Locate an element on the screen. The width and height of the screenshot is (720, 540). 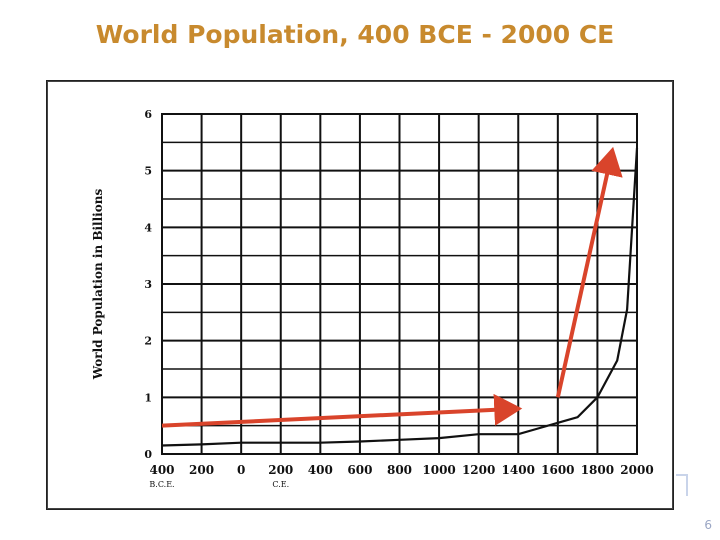
y-tick-label: 1 is located at coordinates (148, 397).